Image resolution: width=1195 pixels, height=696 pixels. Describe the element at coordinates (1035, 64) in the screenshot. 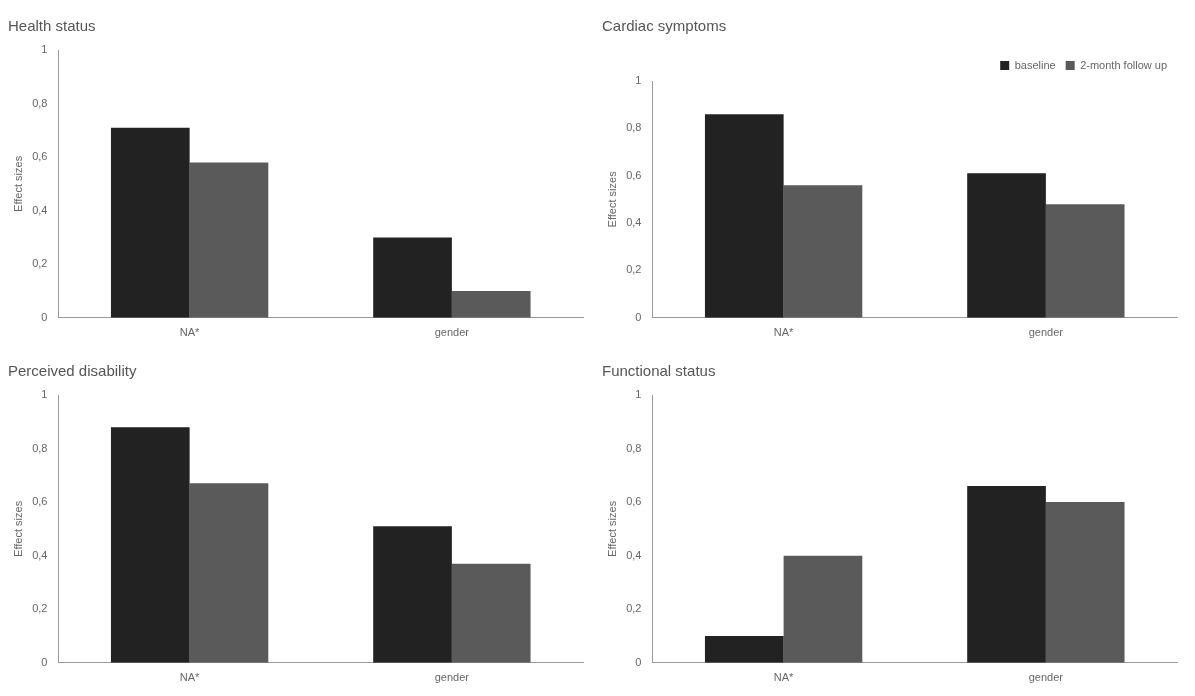

I see `legend-label: baseline` at that location.